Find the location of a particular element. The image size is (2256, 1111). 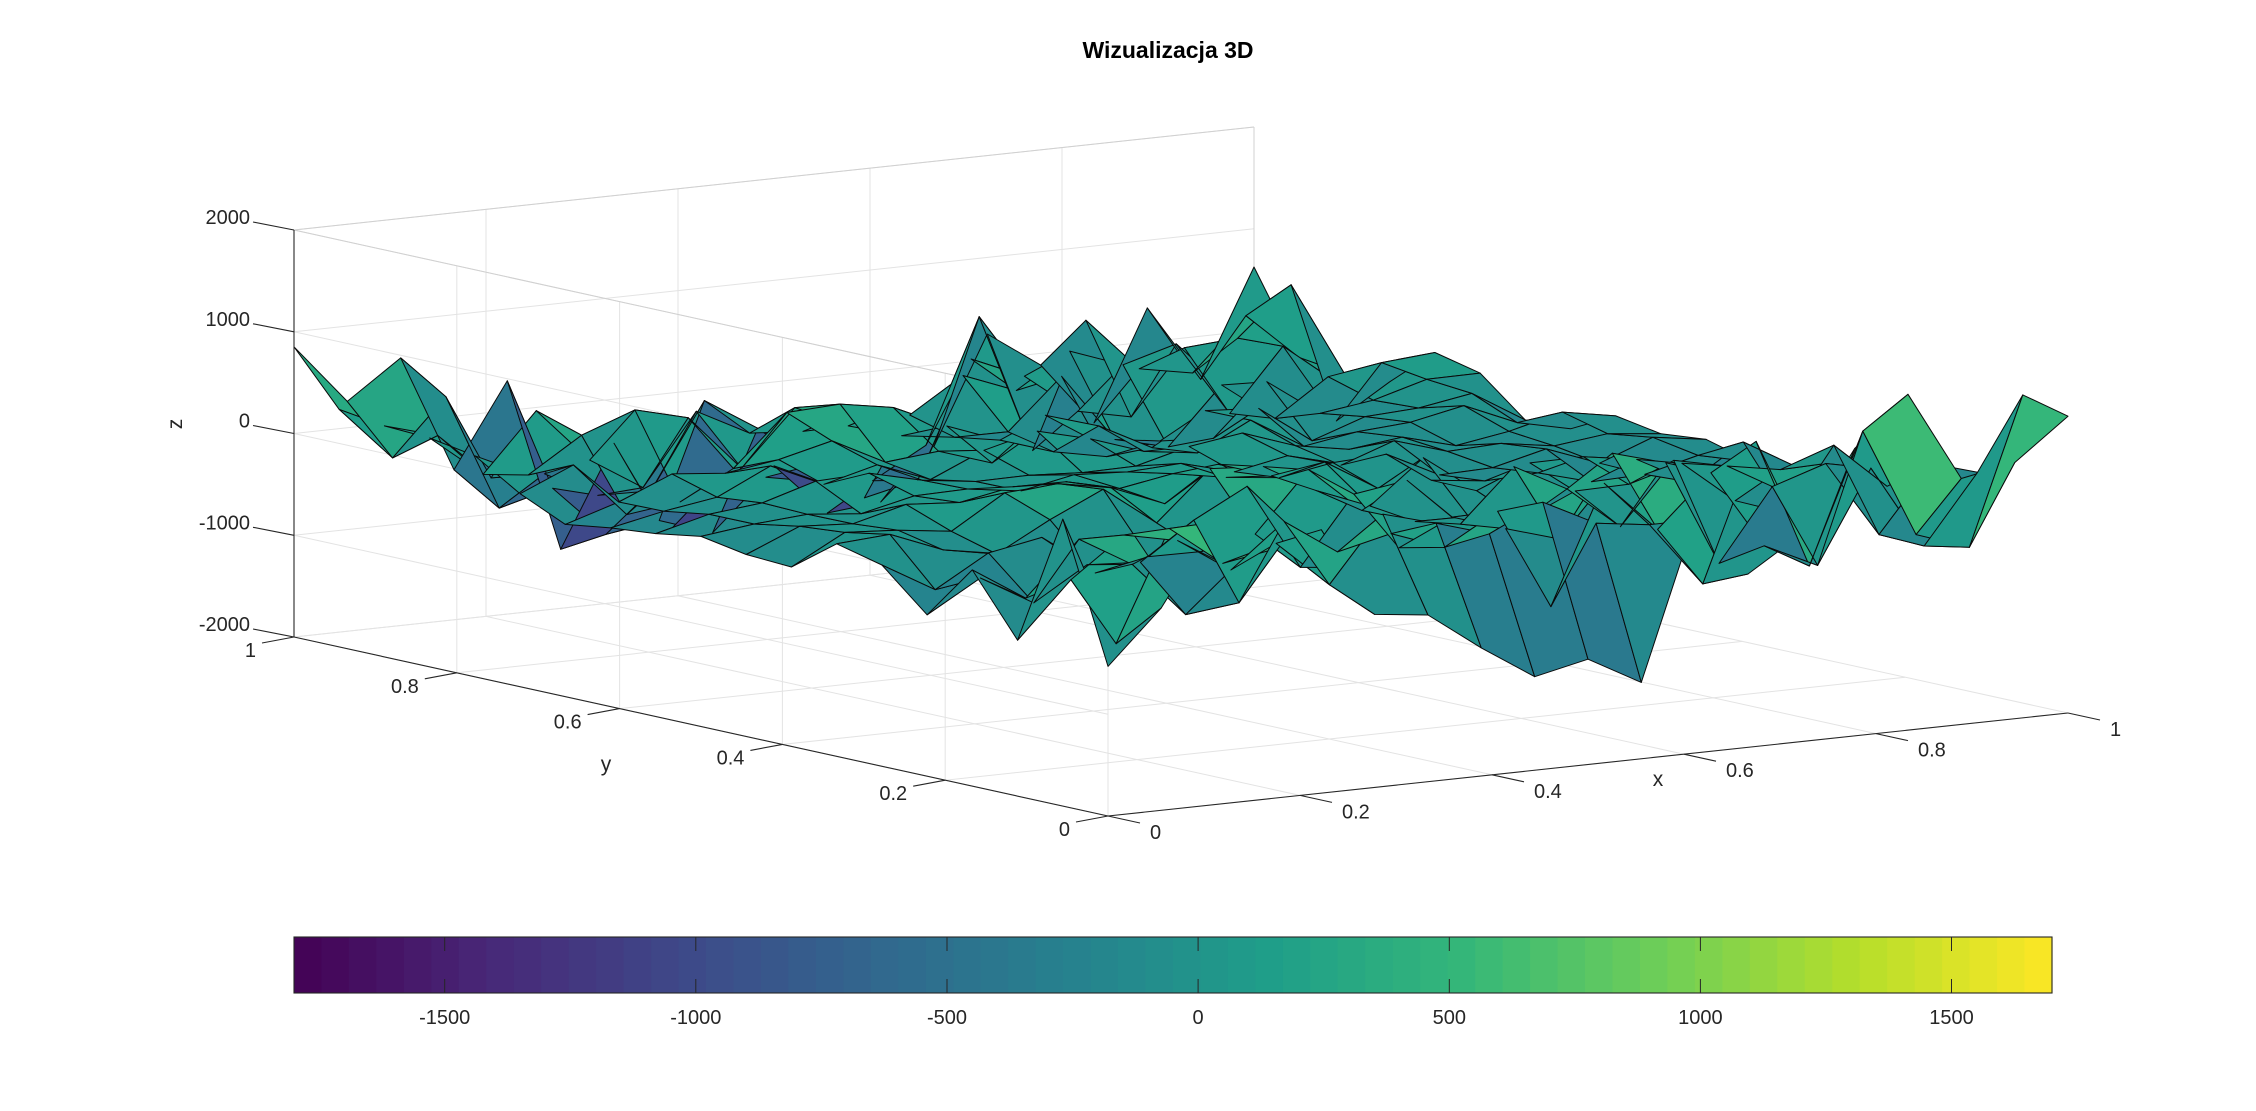

x-tick-label: 0.8 is located at coordinates (1932, 751).